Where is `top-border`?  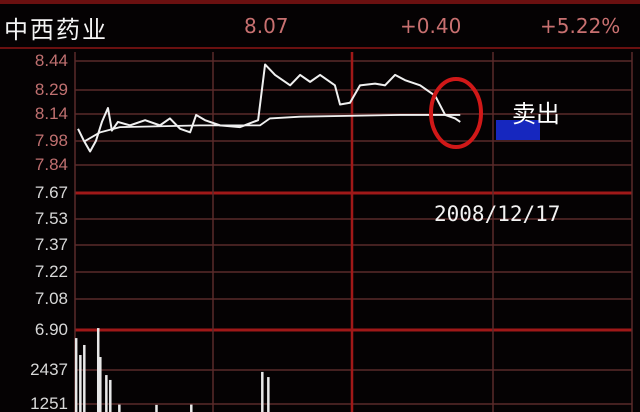
top-border is located at coordinates (320, 2).